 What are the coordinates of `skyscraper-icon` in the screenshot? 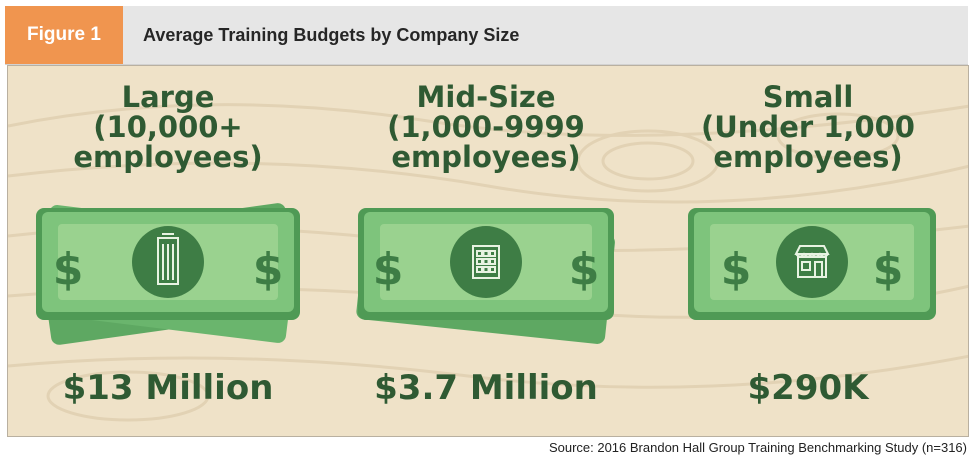 It's located at (168, 259).